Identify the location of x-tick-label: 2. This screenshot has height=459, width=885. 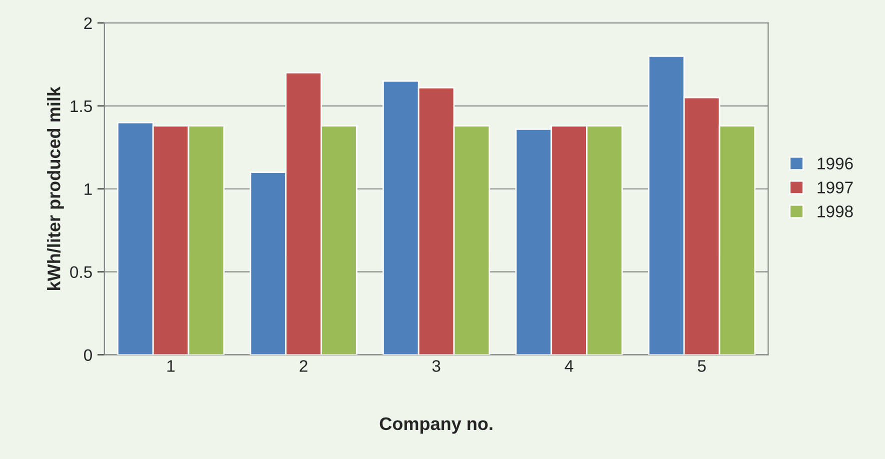
(304, 366).